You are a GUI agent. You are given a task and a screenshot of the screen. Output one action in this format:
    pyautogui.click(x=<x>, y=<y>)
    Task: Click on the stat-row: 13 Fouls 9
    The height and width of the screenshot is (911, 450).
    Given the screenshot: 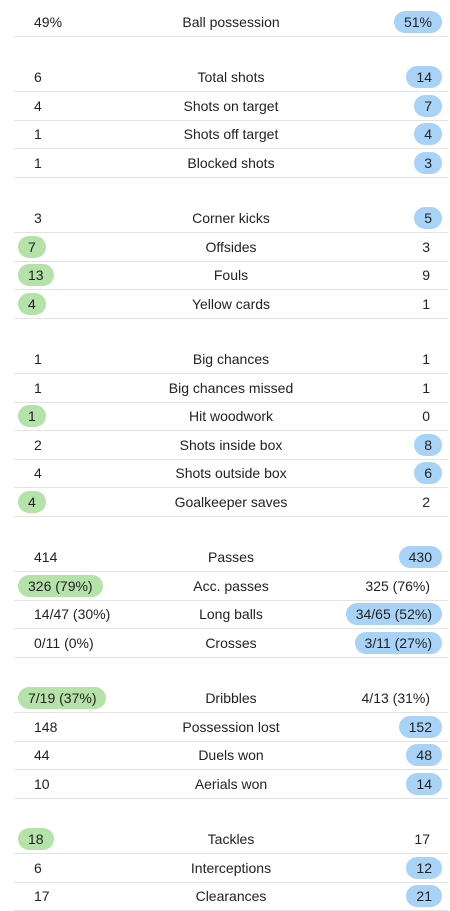 What is the action you would take?
    pyautogui.click(x=231, y=276)
    